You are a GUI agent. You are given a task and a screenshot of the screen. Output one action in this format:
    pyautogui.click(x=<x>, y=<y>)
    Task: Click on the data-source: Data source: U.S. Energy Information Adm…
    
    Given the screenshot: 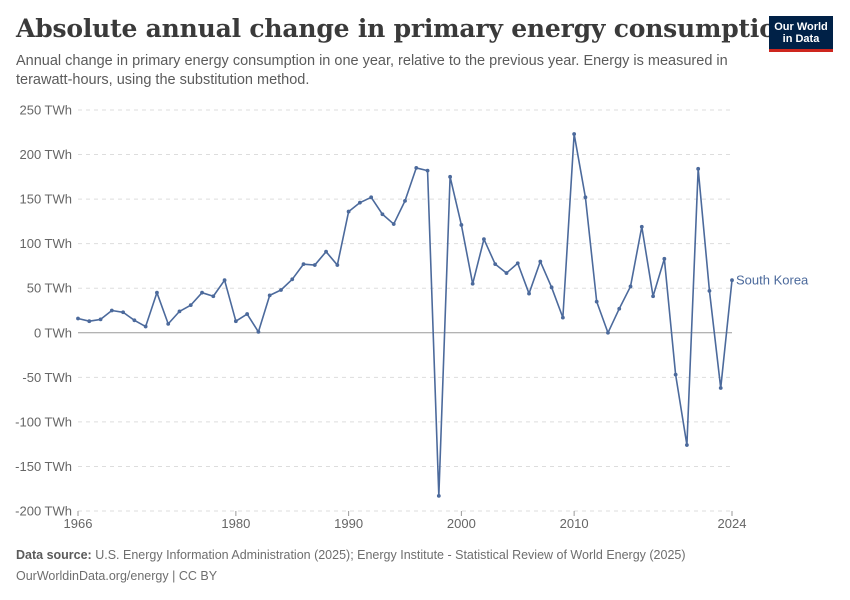 What is the action you would take?
    pyautogui.click(x=351, y=555)
    